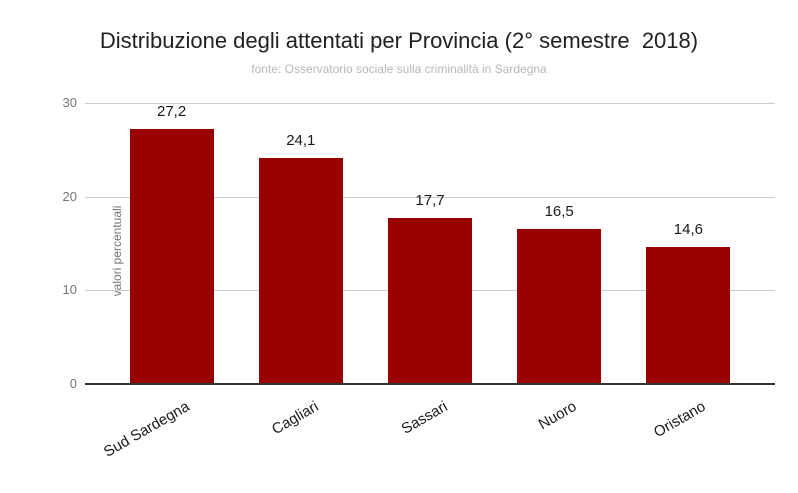 The image size is (798, 493). Describe the element at coordinates (430, 384) in the screenshot. I see `x-axis-baseline` at that location.